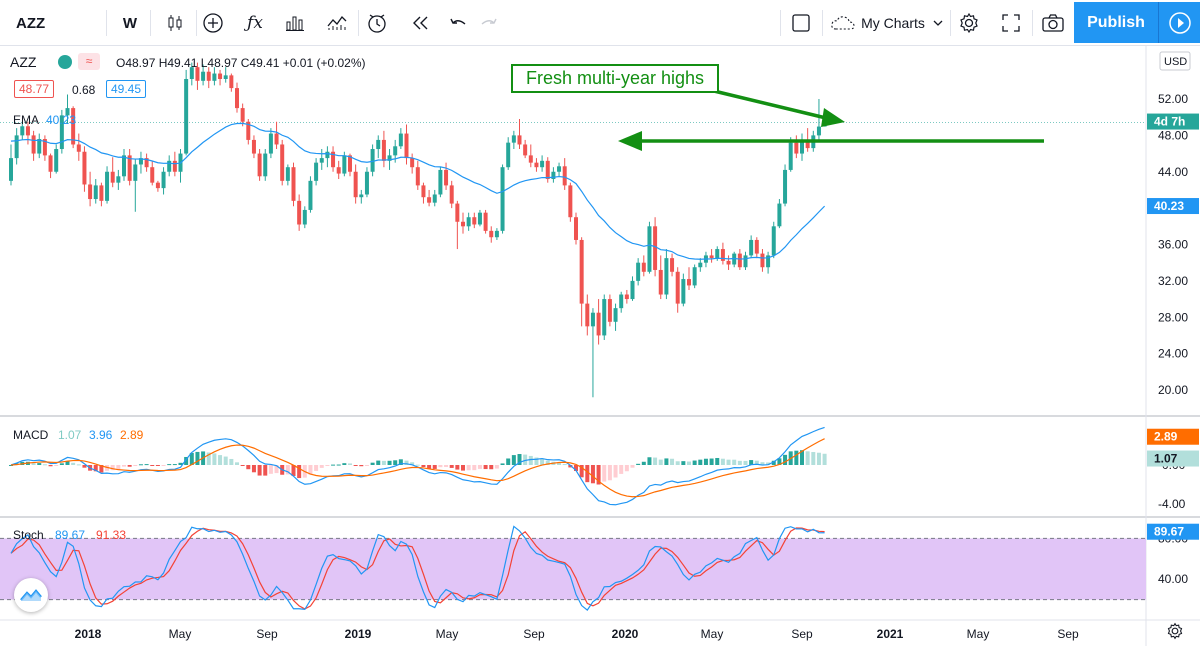 The width and height of the screenshot is (1200, 646). What do you see at coordinates (615, 78) in the screenshot?
I see `annotation-callout: Fresh multi-year highs` at bounding box center [615, 78].